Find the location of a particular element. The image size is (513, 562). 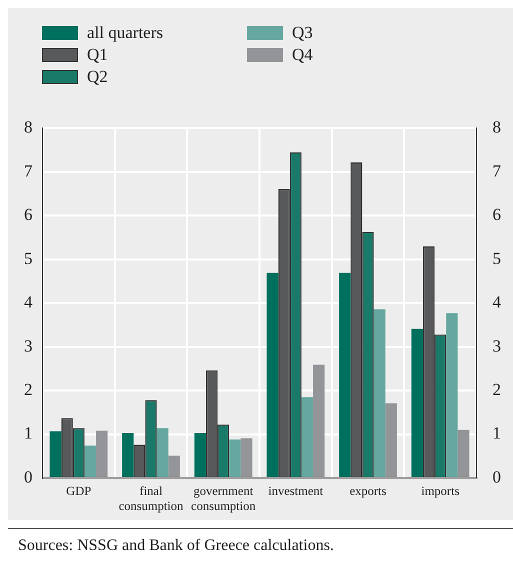

y2-tick-label: 3 is located at coordinates (496, 346).